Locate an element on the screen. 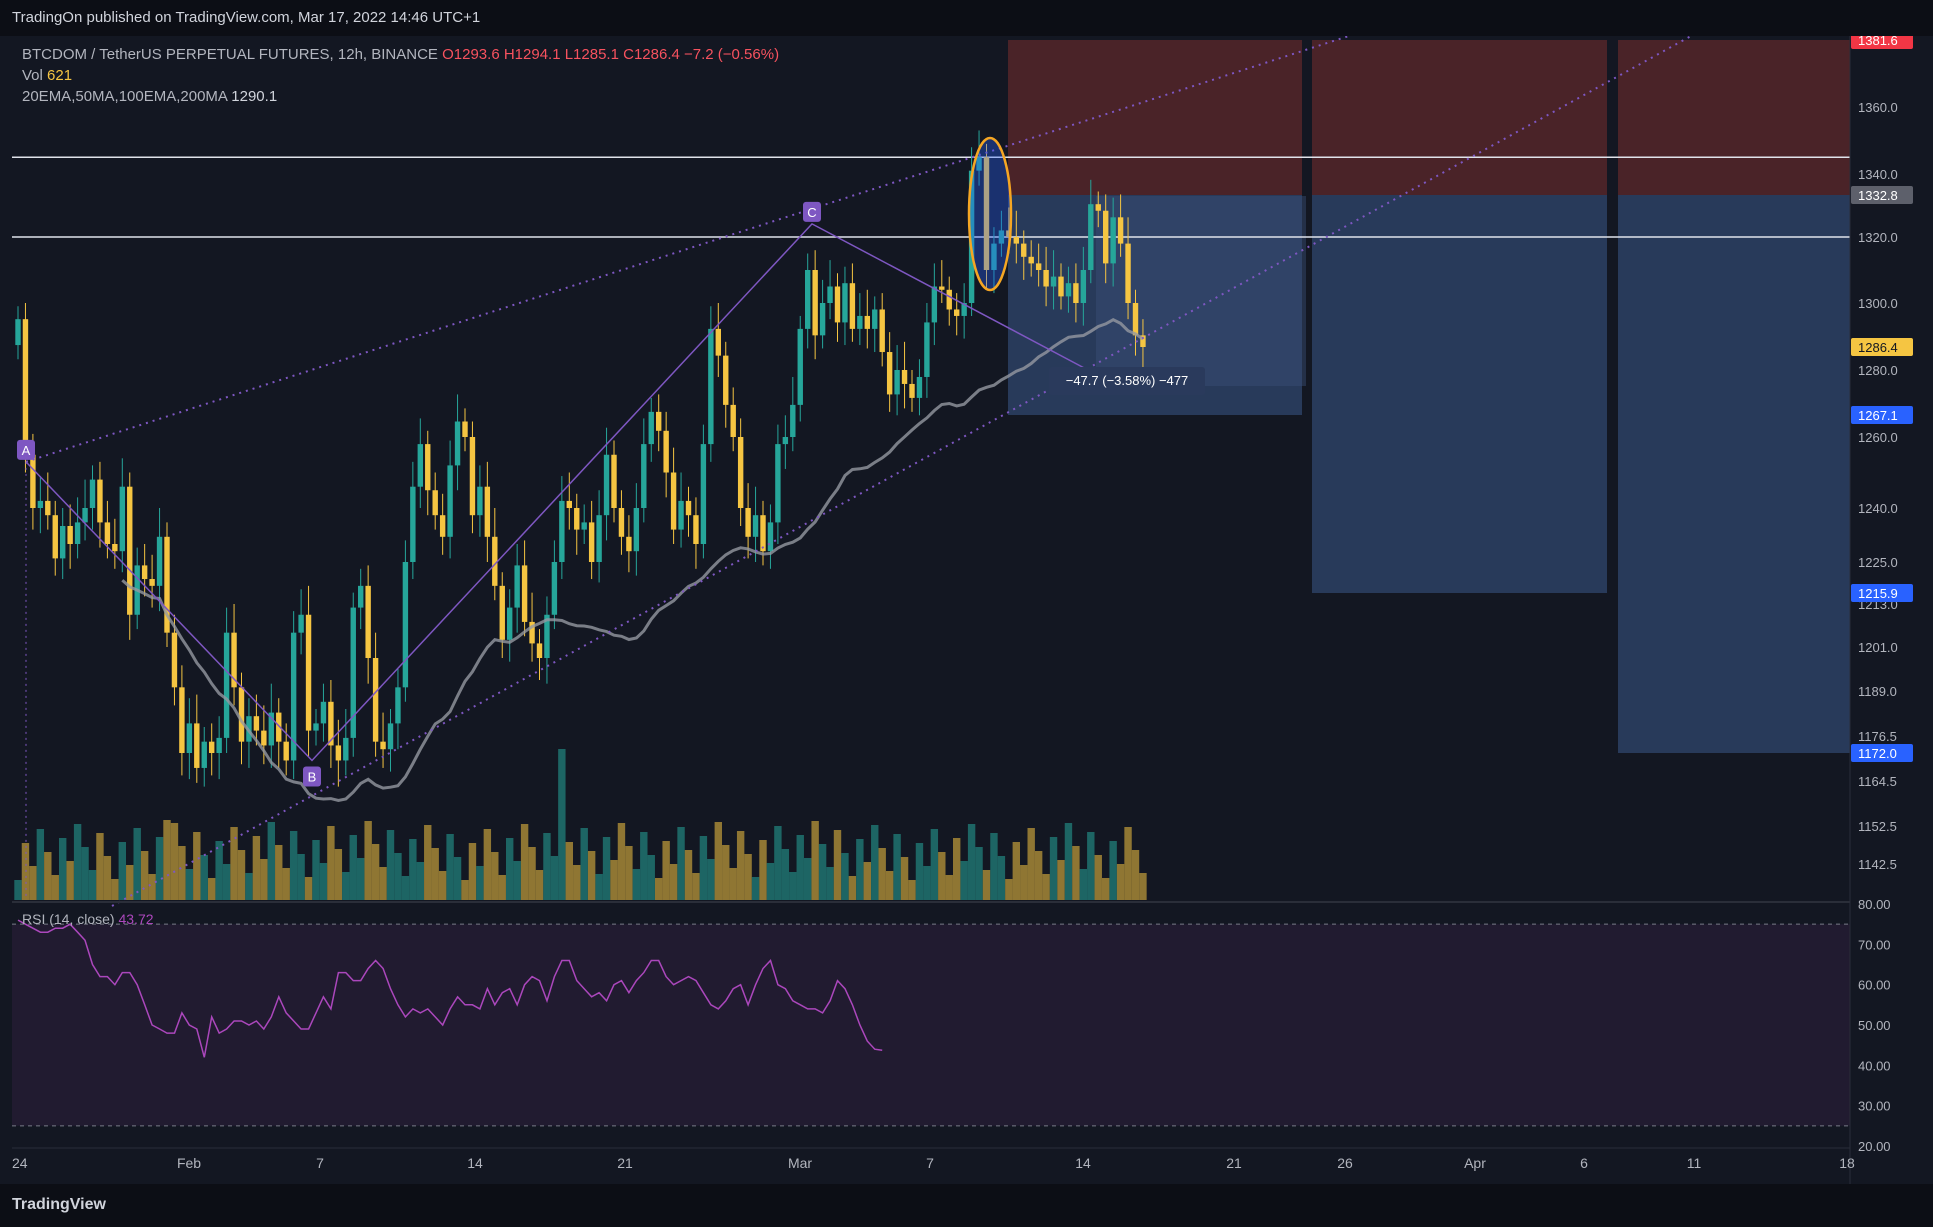  price-tag is located at coordinates (1882, 593).